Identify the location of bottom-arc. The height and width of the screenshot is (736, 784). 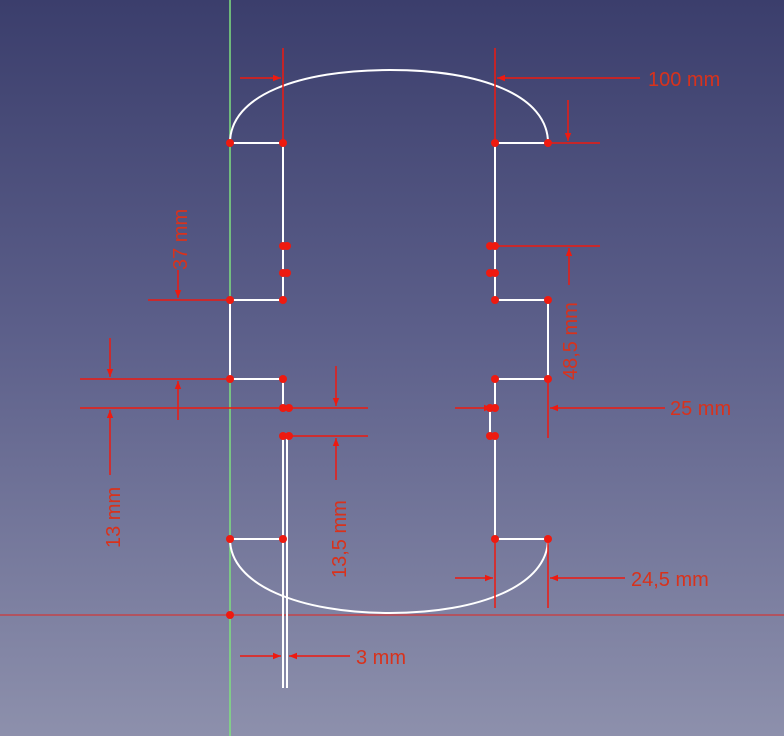
(389, 576).